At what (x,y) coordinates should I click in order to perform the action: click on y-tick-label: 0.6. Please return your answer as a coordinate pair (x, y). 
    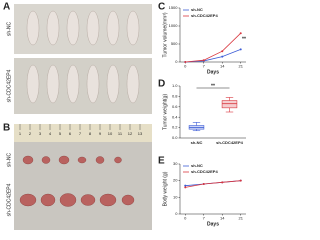
    Looking at the image, I should click on (175, 106).